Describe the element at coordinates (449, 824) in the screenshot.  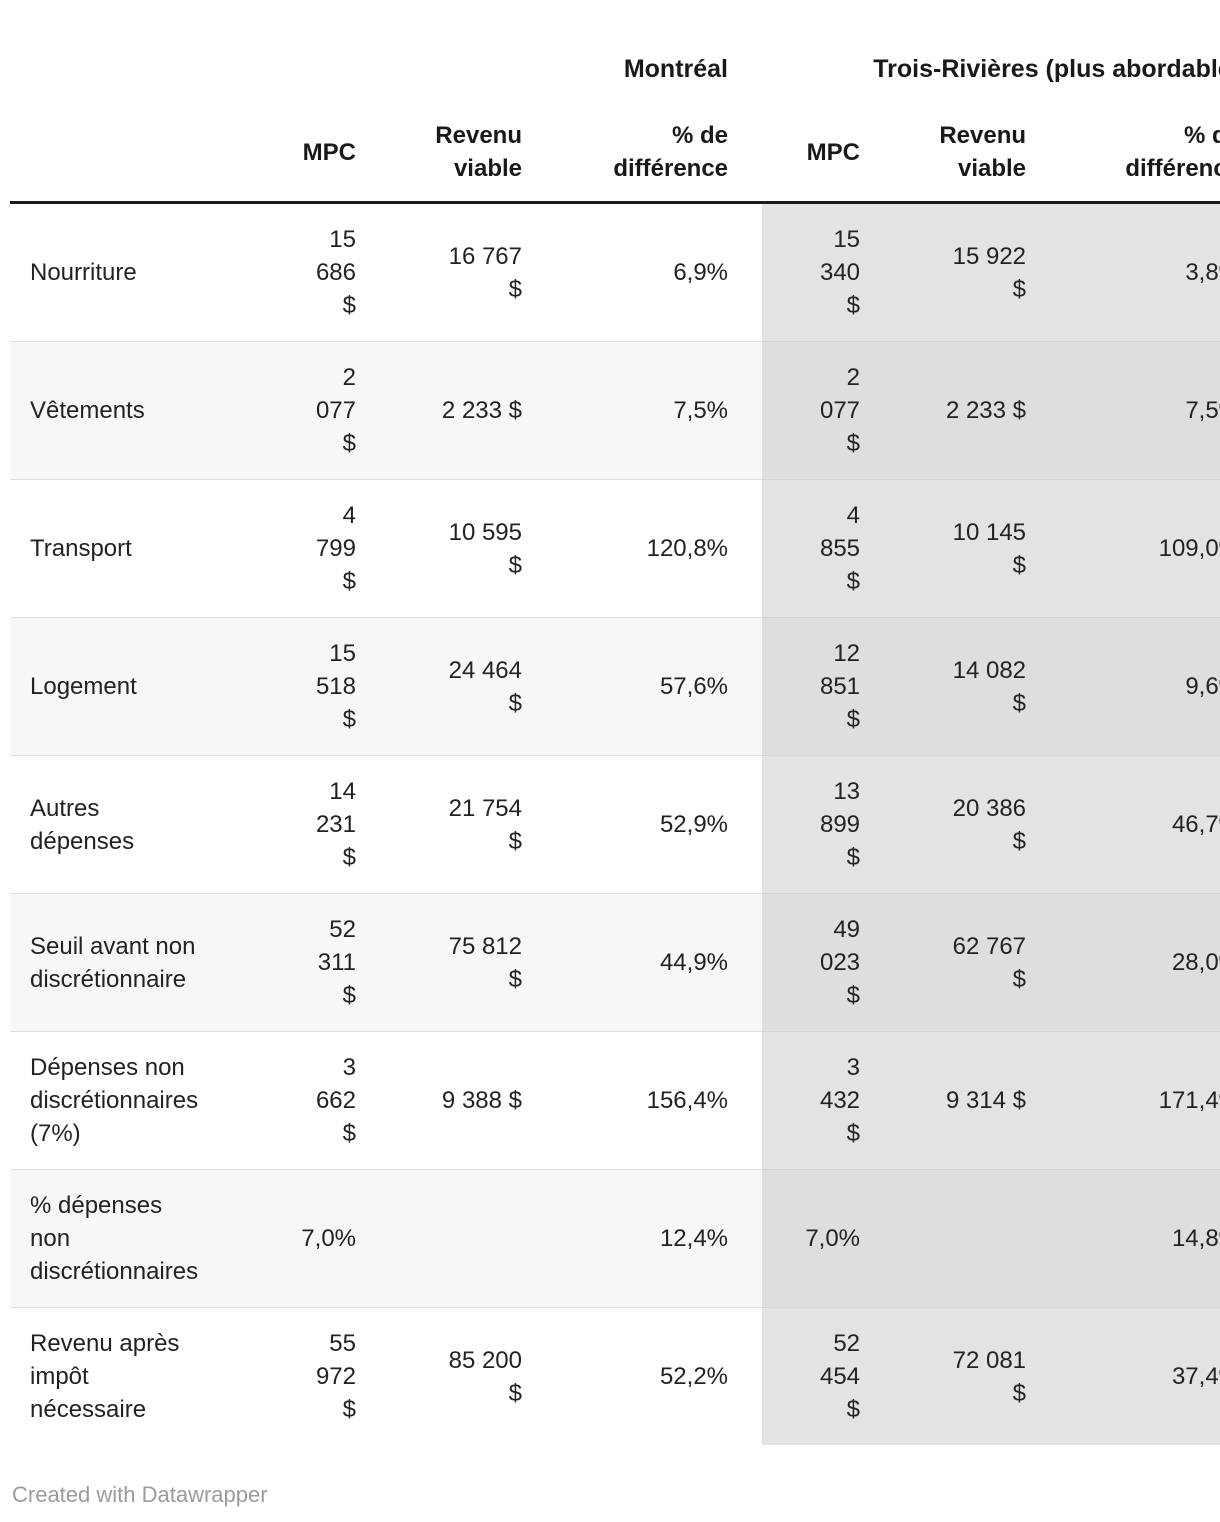
I see `cell-revenu-montreal: 21 754 $` at that location.